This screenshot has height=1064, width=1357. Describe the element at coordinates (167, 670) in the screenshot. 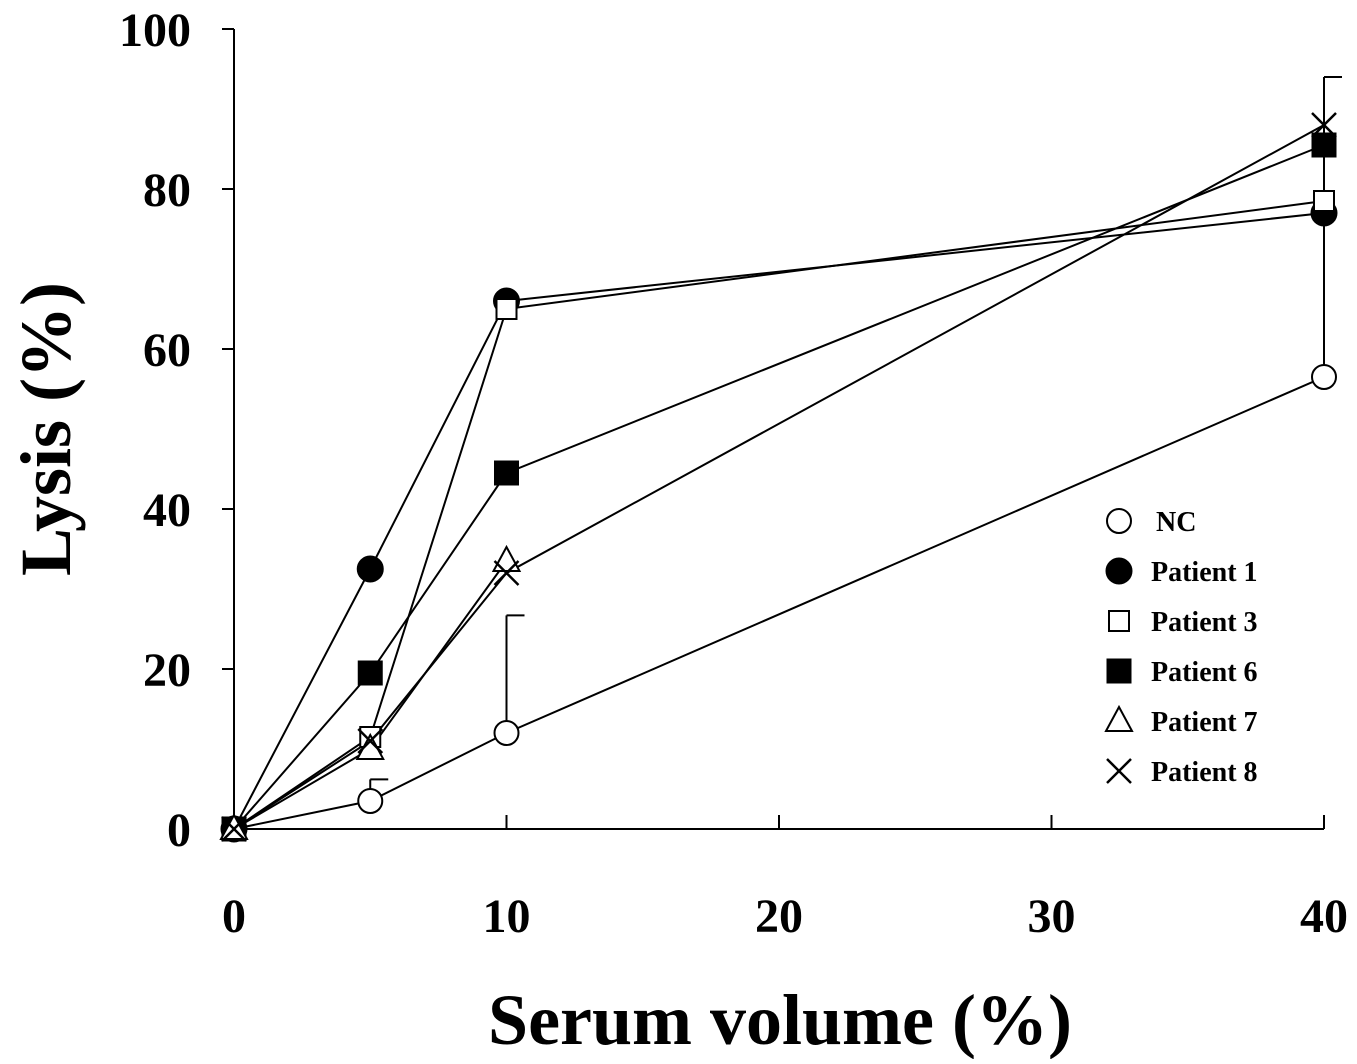

I see `y-tick-label: 20` at that location.